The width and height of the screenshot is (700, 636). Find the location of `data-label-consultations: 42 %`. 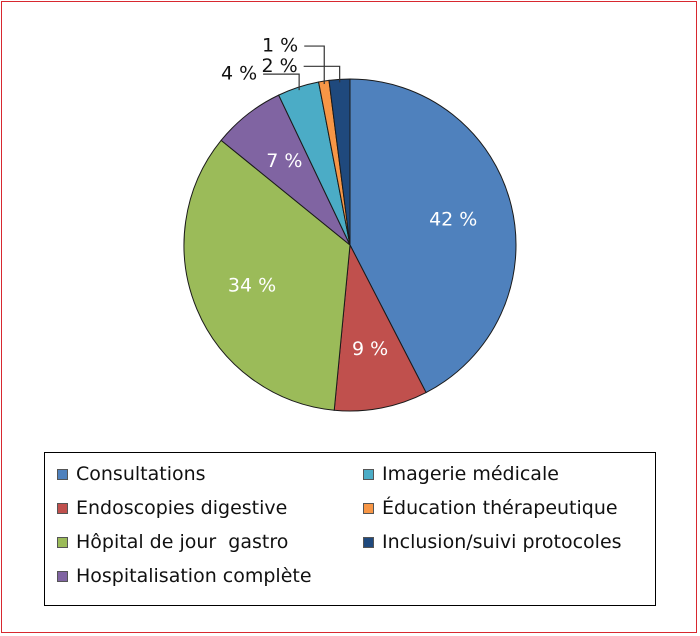

data-label-consultations: 42 % is located at coordinates (453, 219).